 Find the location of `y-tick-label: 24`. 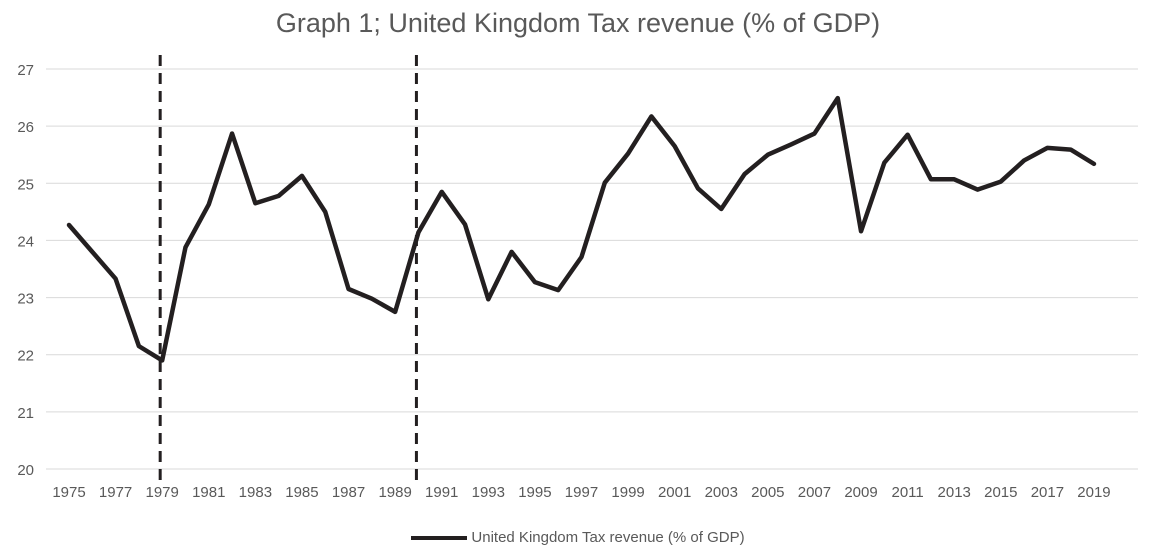

y-tick-label: 24 is located at coordinates (25, 241).